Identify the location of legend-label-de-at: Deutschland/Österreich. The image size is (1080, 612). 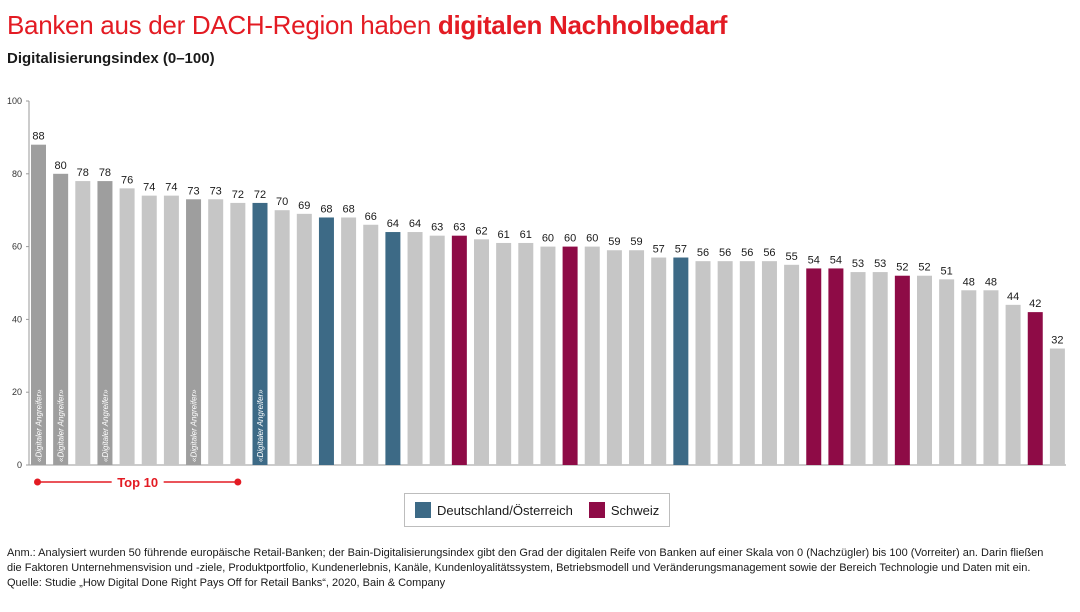
(505, 510).